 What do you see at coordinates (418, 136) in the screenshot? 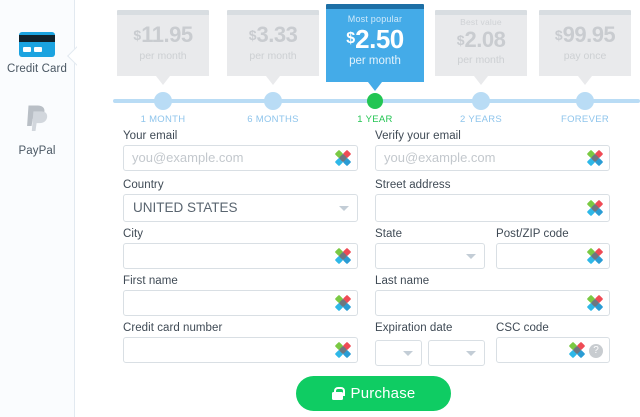
I see `label-verify-email: Verify your email` at bounding box center [418, 136].